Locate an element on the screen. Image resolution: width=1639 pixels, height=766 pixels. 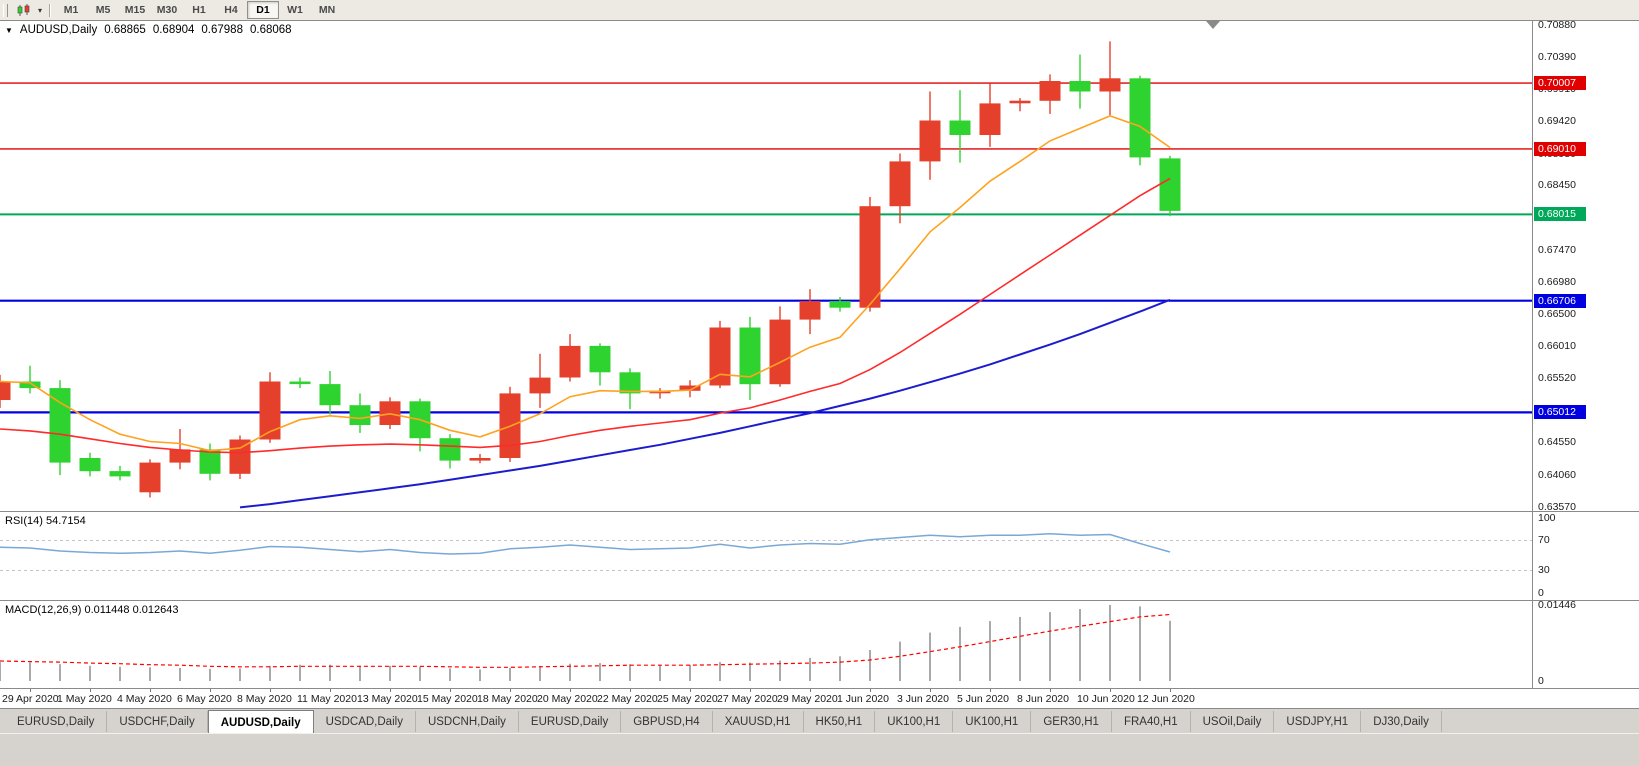
chart-tab-fra40-h1: FRA40,H1 is located at coordinates (1151, 721).